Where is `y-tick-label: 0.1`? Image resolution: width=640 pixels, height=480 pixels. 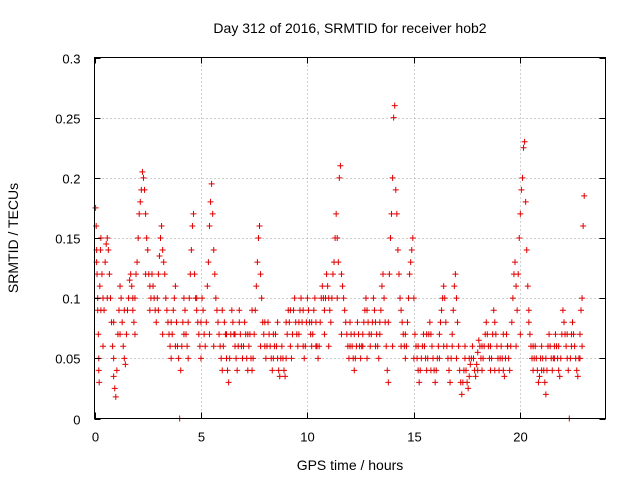
y-tick-label: 0.1 is located at coordinates (71, 299).